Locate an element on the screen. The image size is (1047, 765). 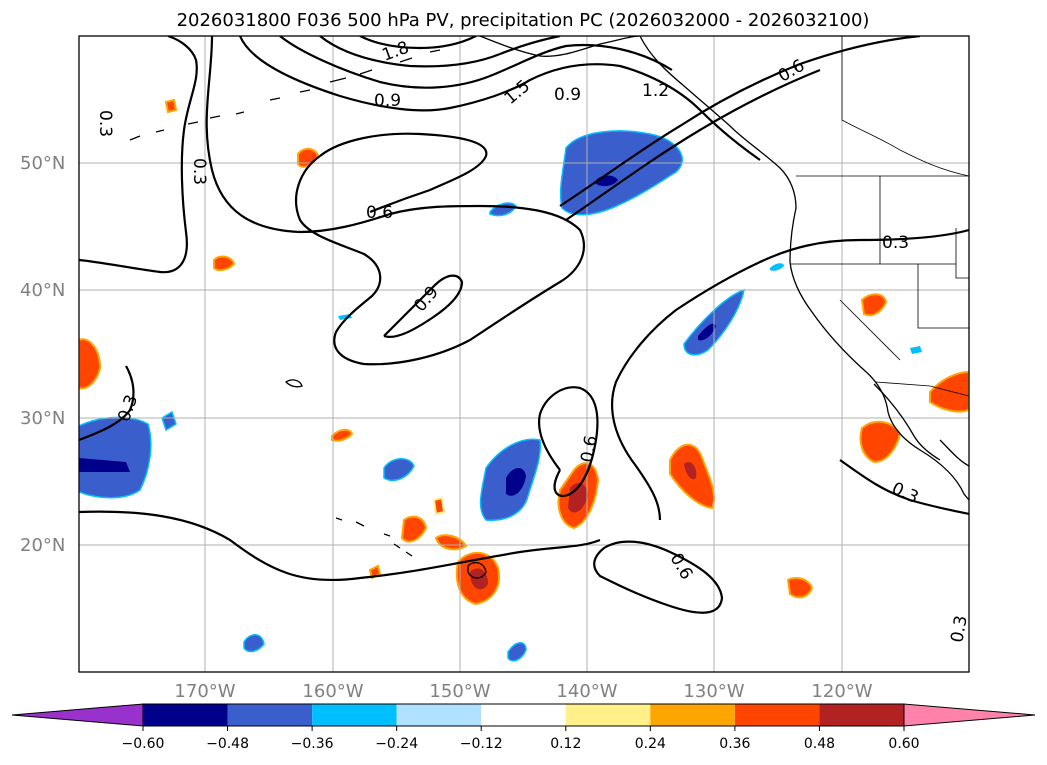
aleutian-islands is located at coordinates (285, 95).